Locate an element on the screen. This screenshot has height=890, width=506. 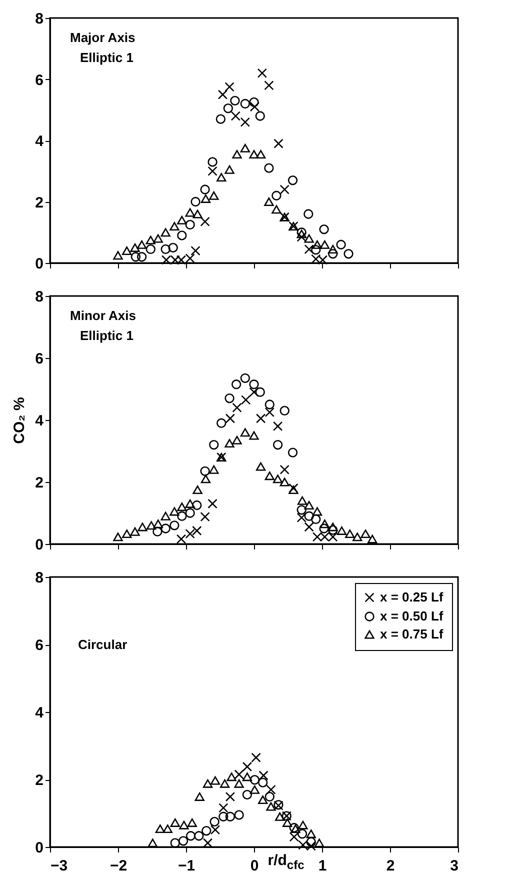
annotation: Major Axis is located at coordinates (103, 37).